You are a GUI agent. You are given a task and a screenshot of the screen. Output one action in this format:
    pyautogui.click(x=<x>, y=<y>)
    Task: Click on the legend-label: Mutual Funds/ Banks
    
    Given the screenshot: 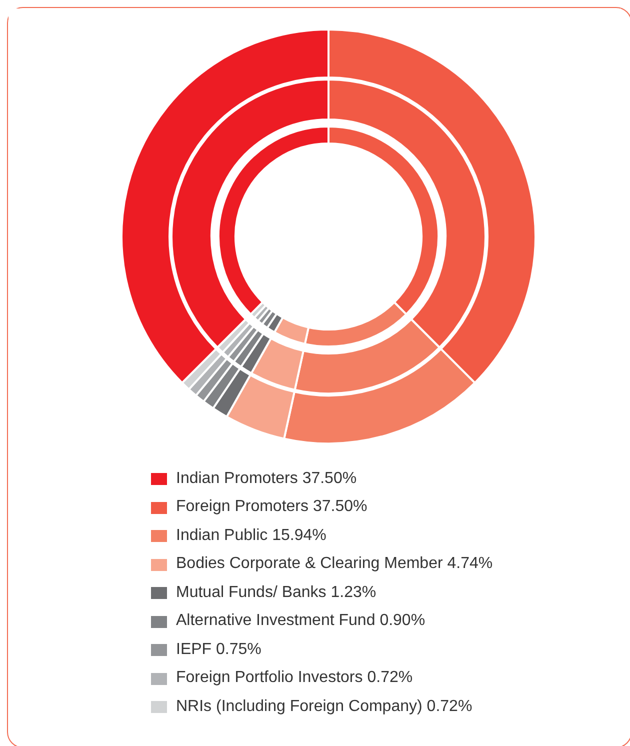 What is the action you would take?
    pyautogui.click(x=251, y=592)
    